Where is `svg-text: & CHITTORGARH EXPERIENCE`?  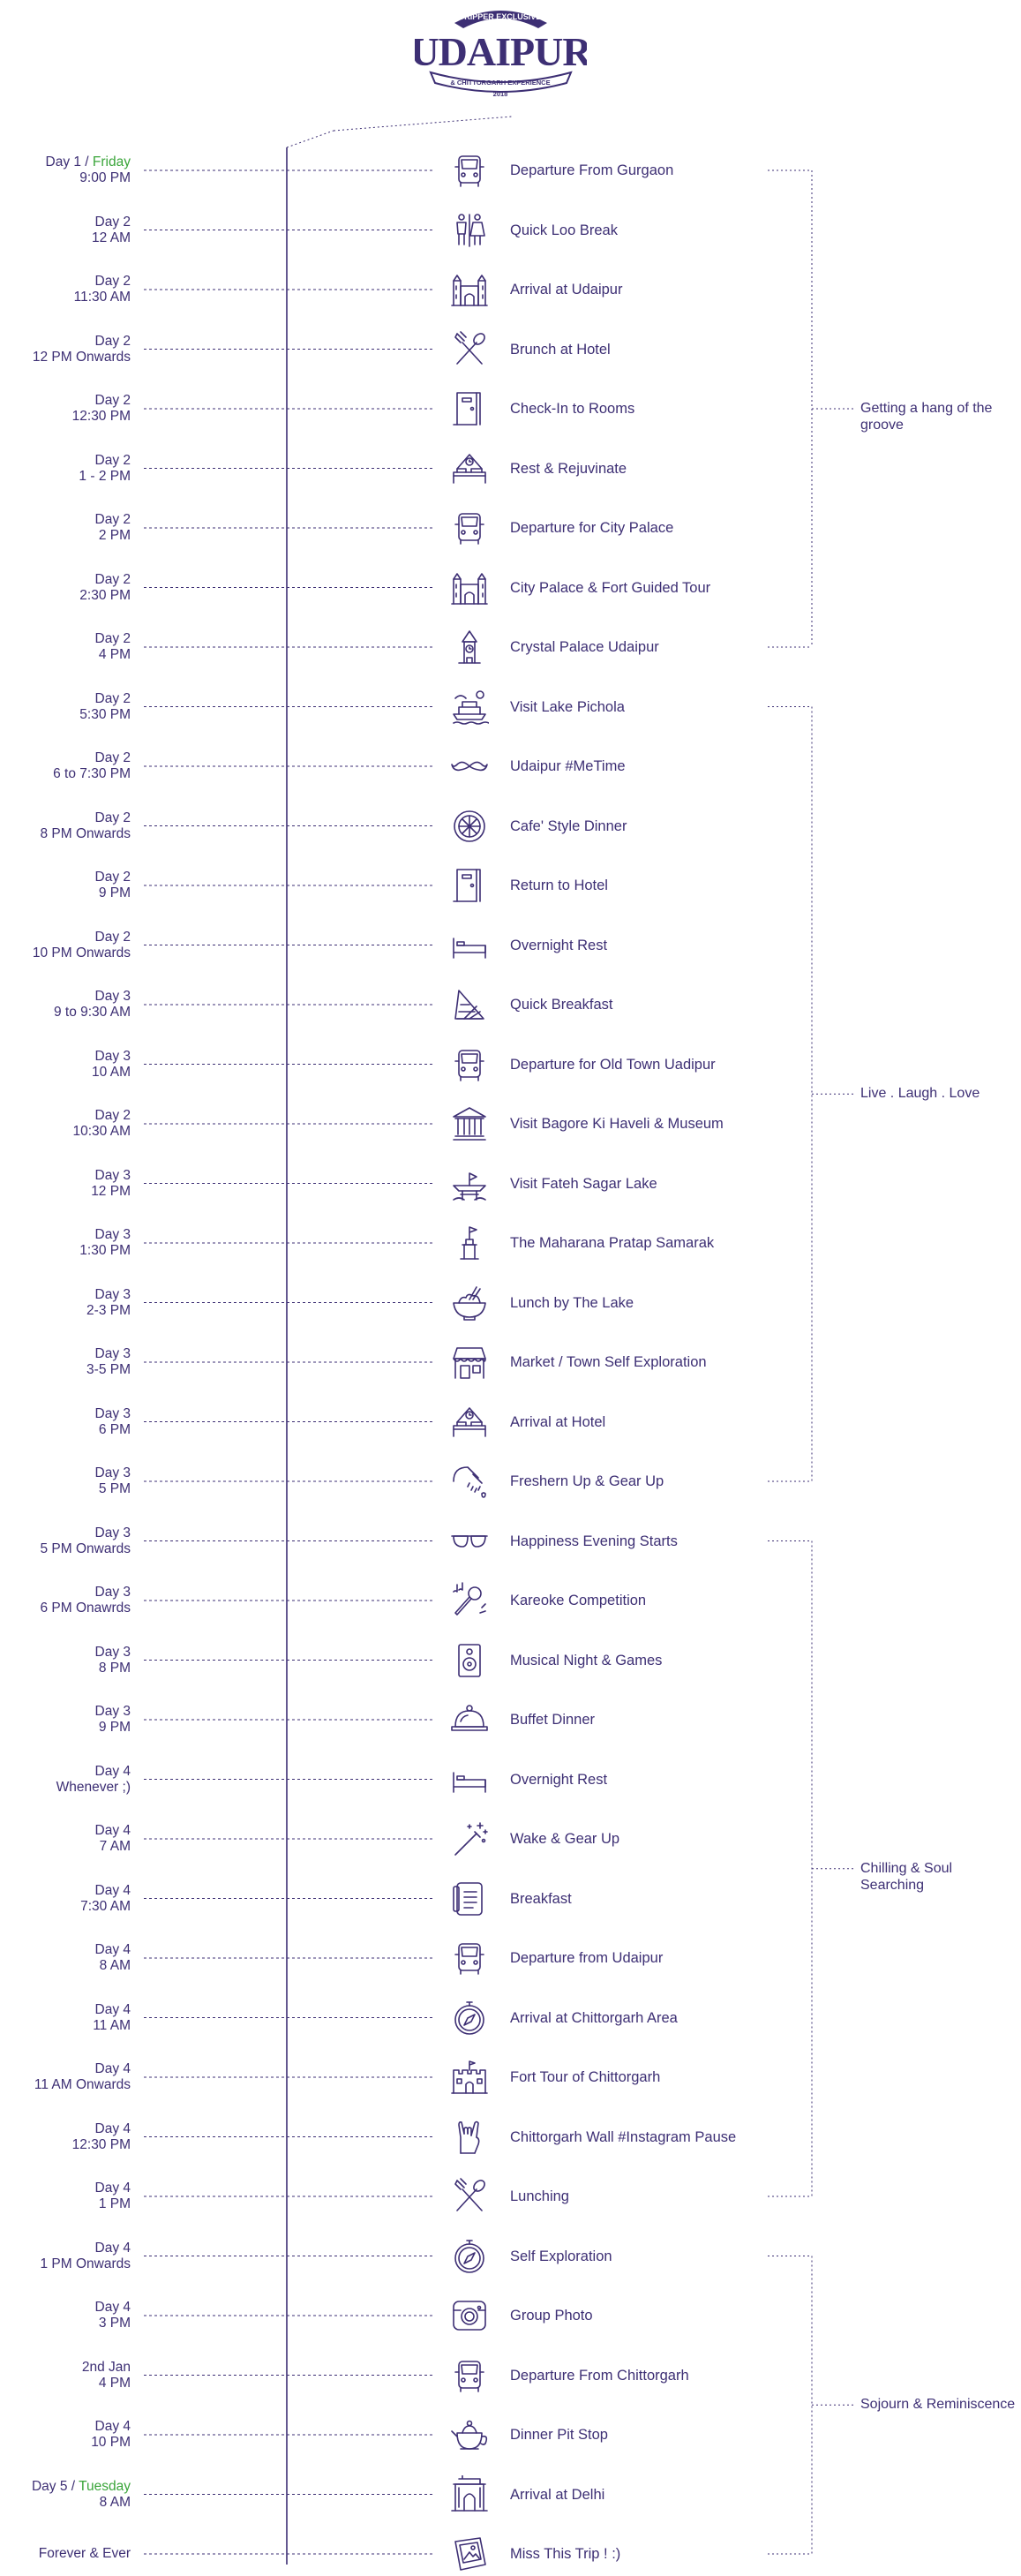
svg-text: & CHITTORGARH EXPERIENCE is located at coordinates (500, 83).